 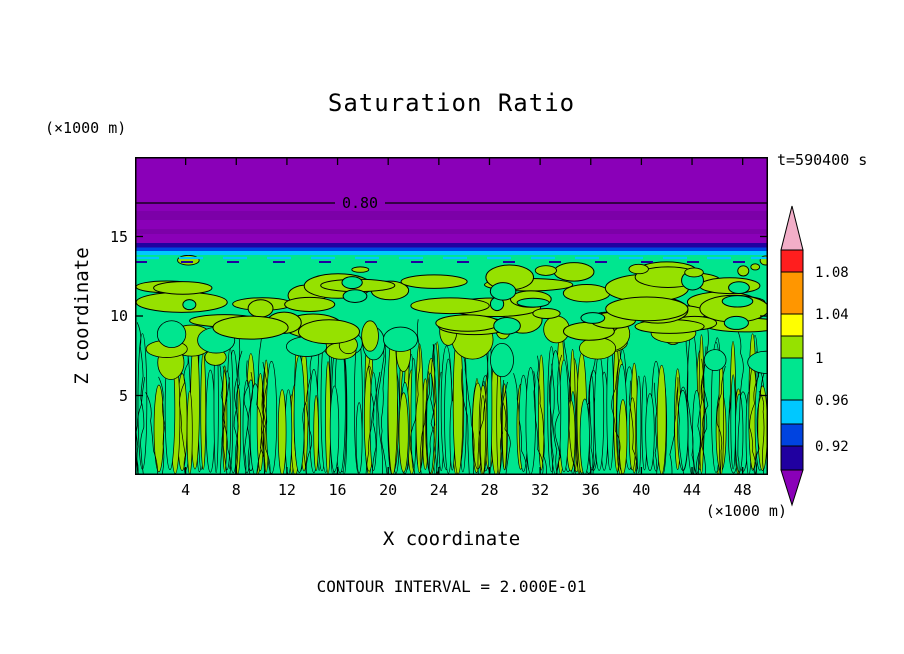 What do you see at coordinates (451, 103) in the screenshot?
I see `chart-title: Saturation Ratio` at bounding box center [451, 103].